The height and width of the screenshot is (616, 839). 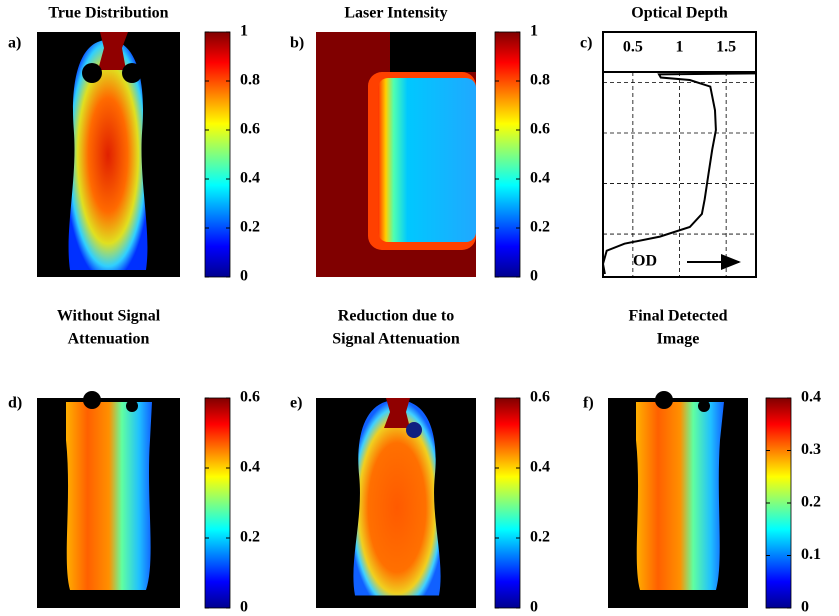 What do you see at coordinates (109, 316) in the screenshot?
I see `panel-title: Without Signal` at bounding box center [109, 316].